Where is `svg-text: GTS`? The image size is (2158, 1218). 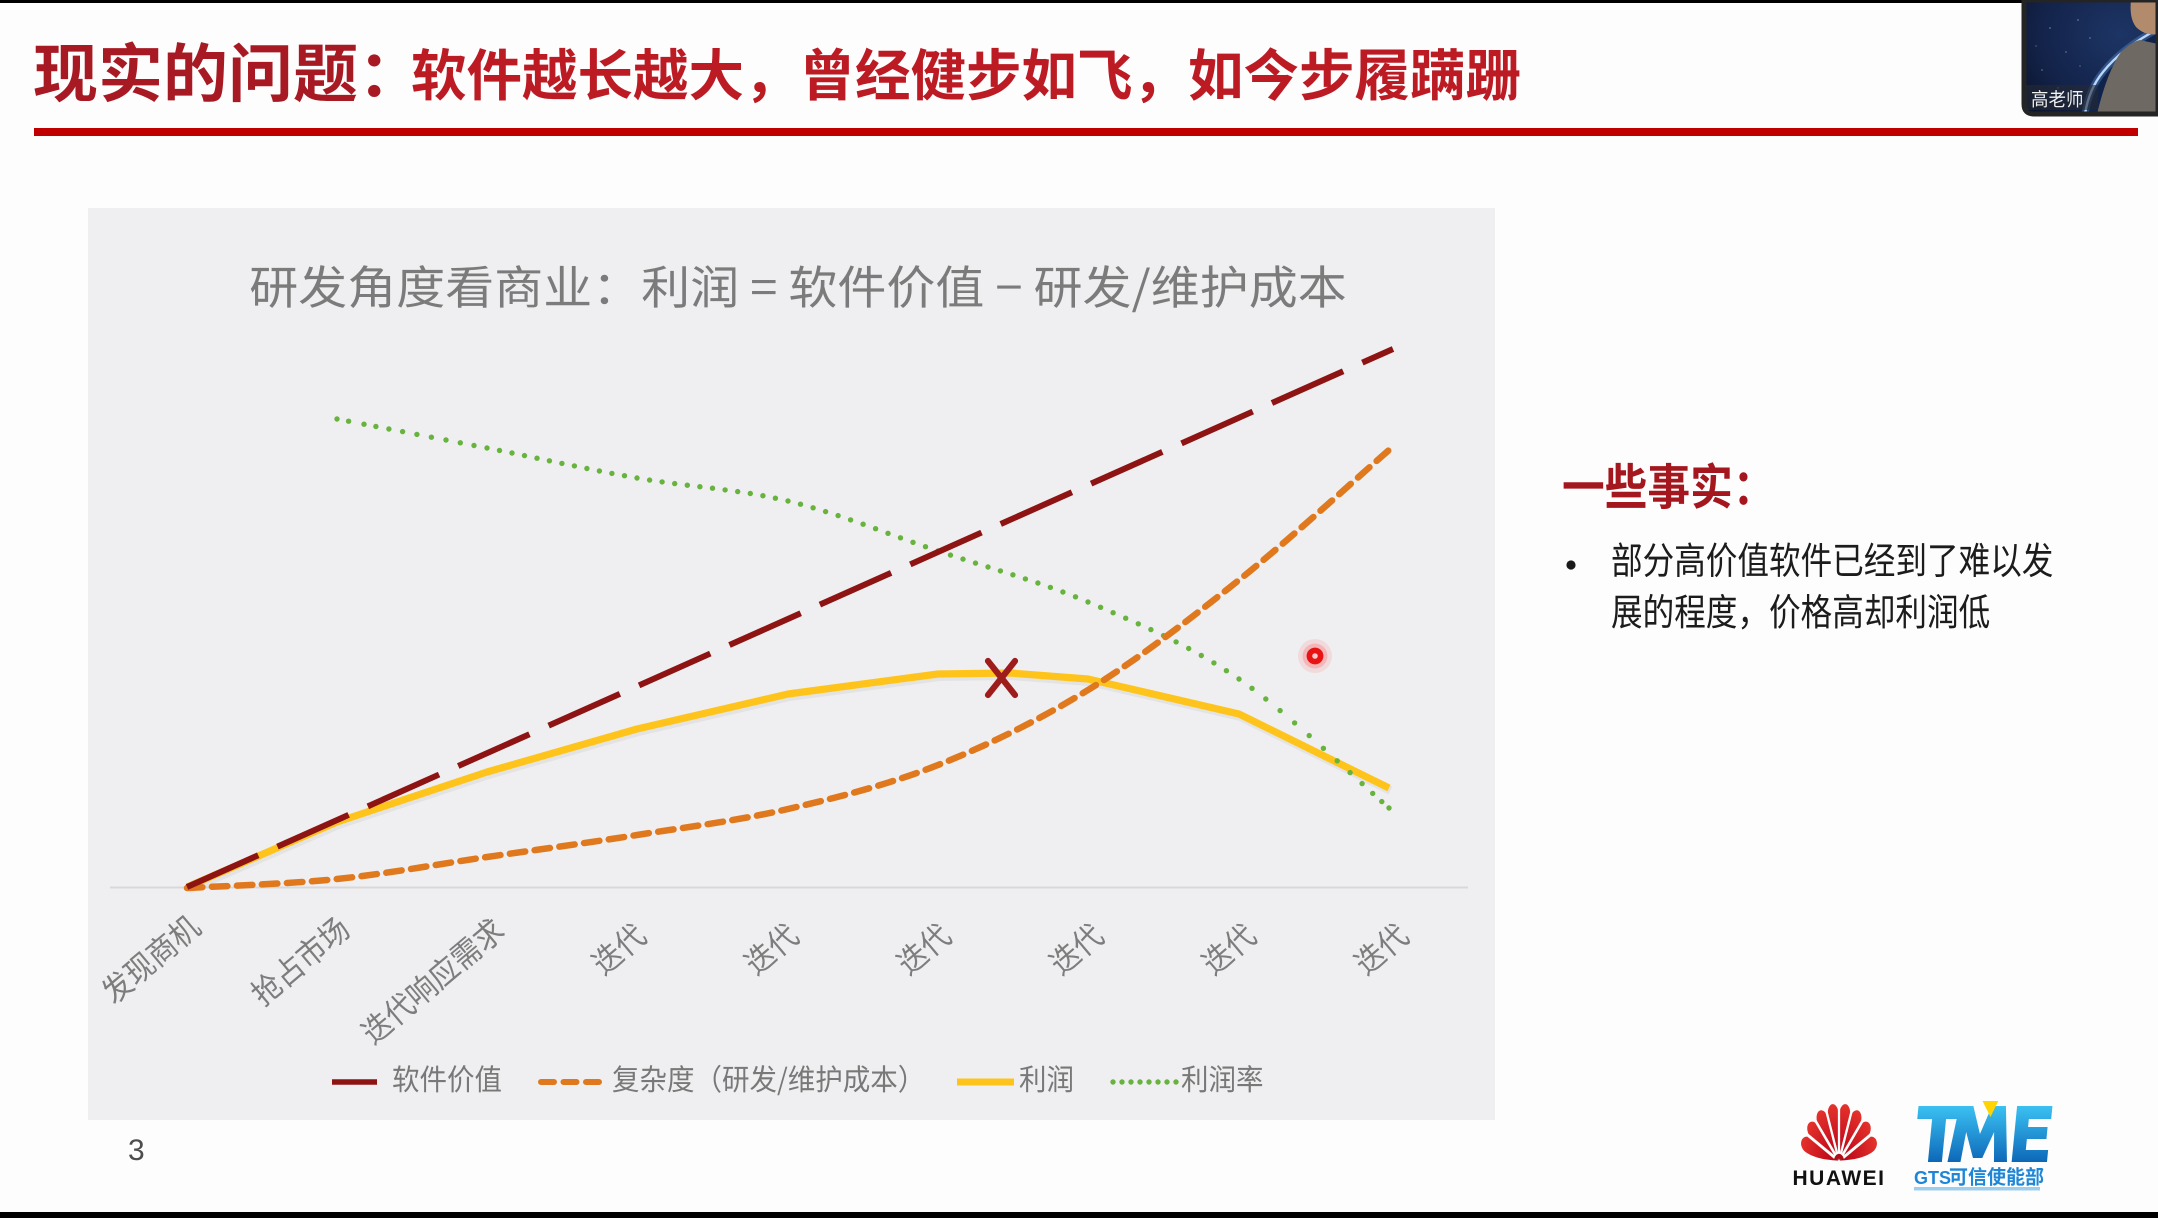
svg-text: GTS is located at coordinates (1932, 1178).